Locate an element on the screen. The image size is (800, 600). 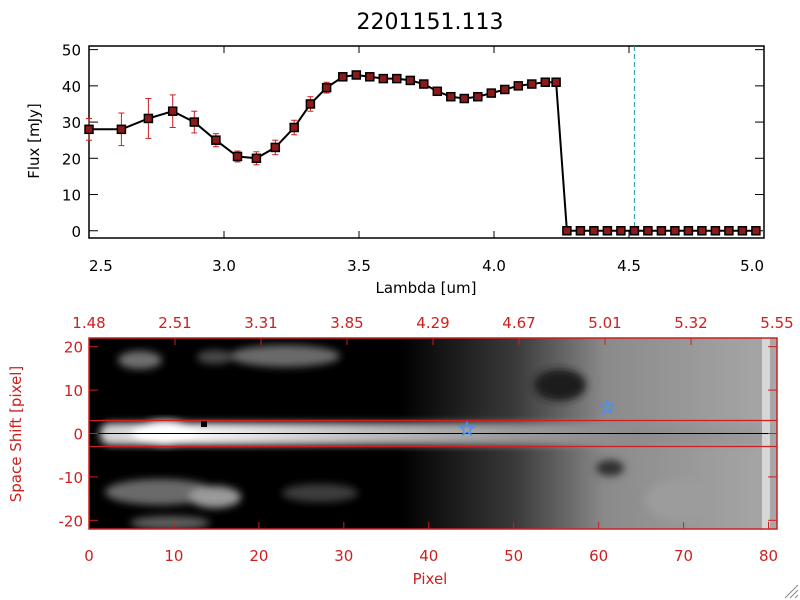
flux-x-tick-label: 2.5 is located at coordinates (101, 266).